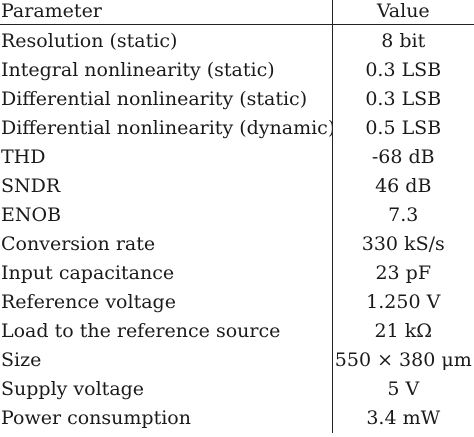 The image size is (474, 437). I want to click on value-cell: 550 × 380 μm, so click(403, 360).